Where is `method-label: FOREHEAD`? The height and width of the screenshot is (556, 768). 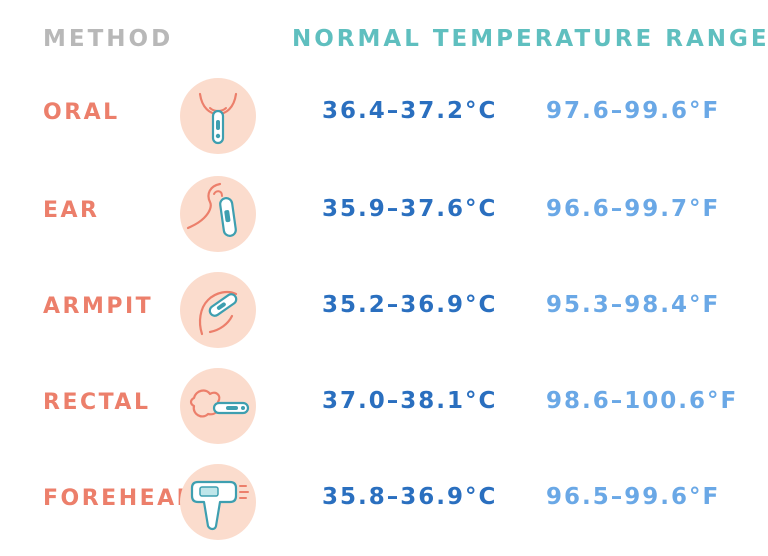
method-label: FOREHEAD is located at coordinates (120, 498).